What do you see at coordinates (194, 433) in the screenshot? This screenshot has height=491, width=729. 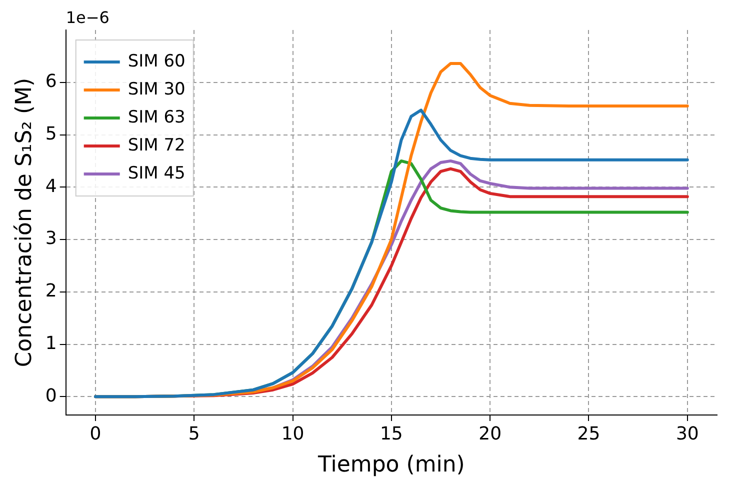 I see `x-tick-label: 5` at bounding box center [194, 433].